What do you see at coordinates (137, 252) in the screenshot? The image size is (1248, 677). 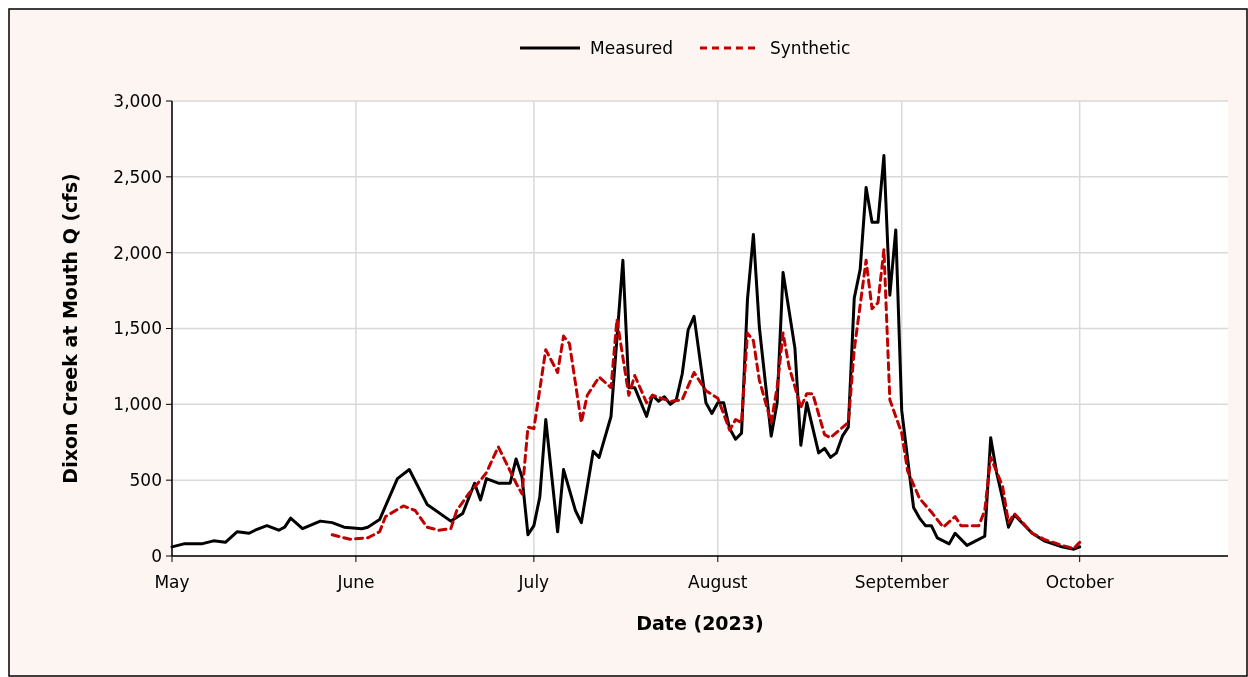 I see `y-tick-label: 2,000` at bounding box center [137, 252].